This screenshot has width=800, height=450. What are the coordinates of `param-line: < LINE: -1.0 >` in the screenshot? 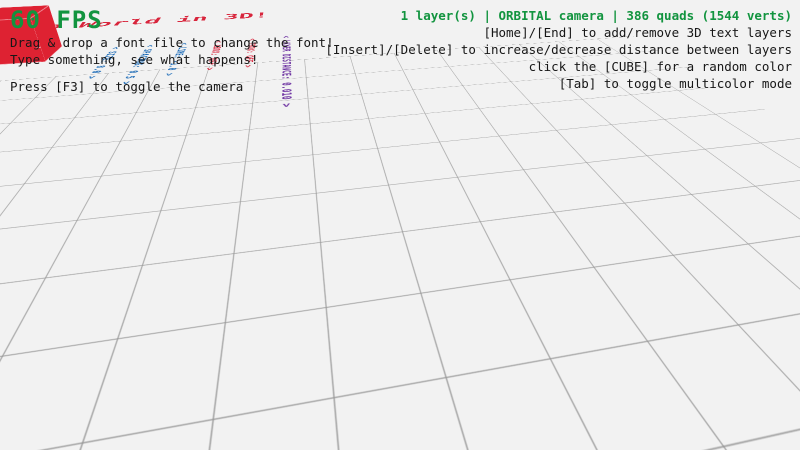 It's located at (176, 59).